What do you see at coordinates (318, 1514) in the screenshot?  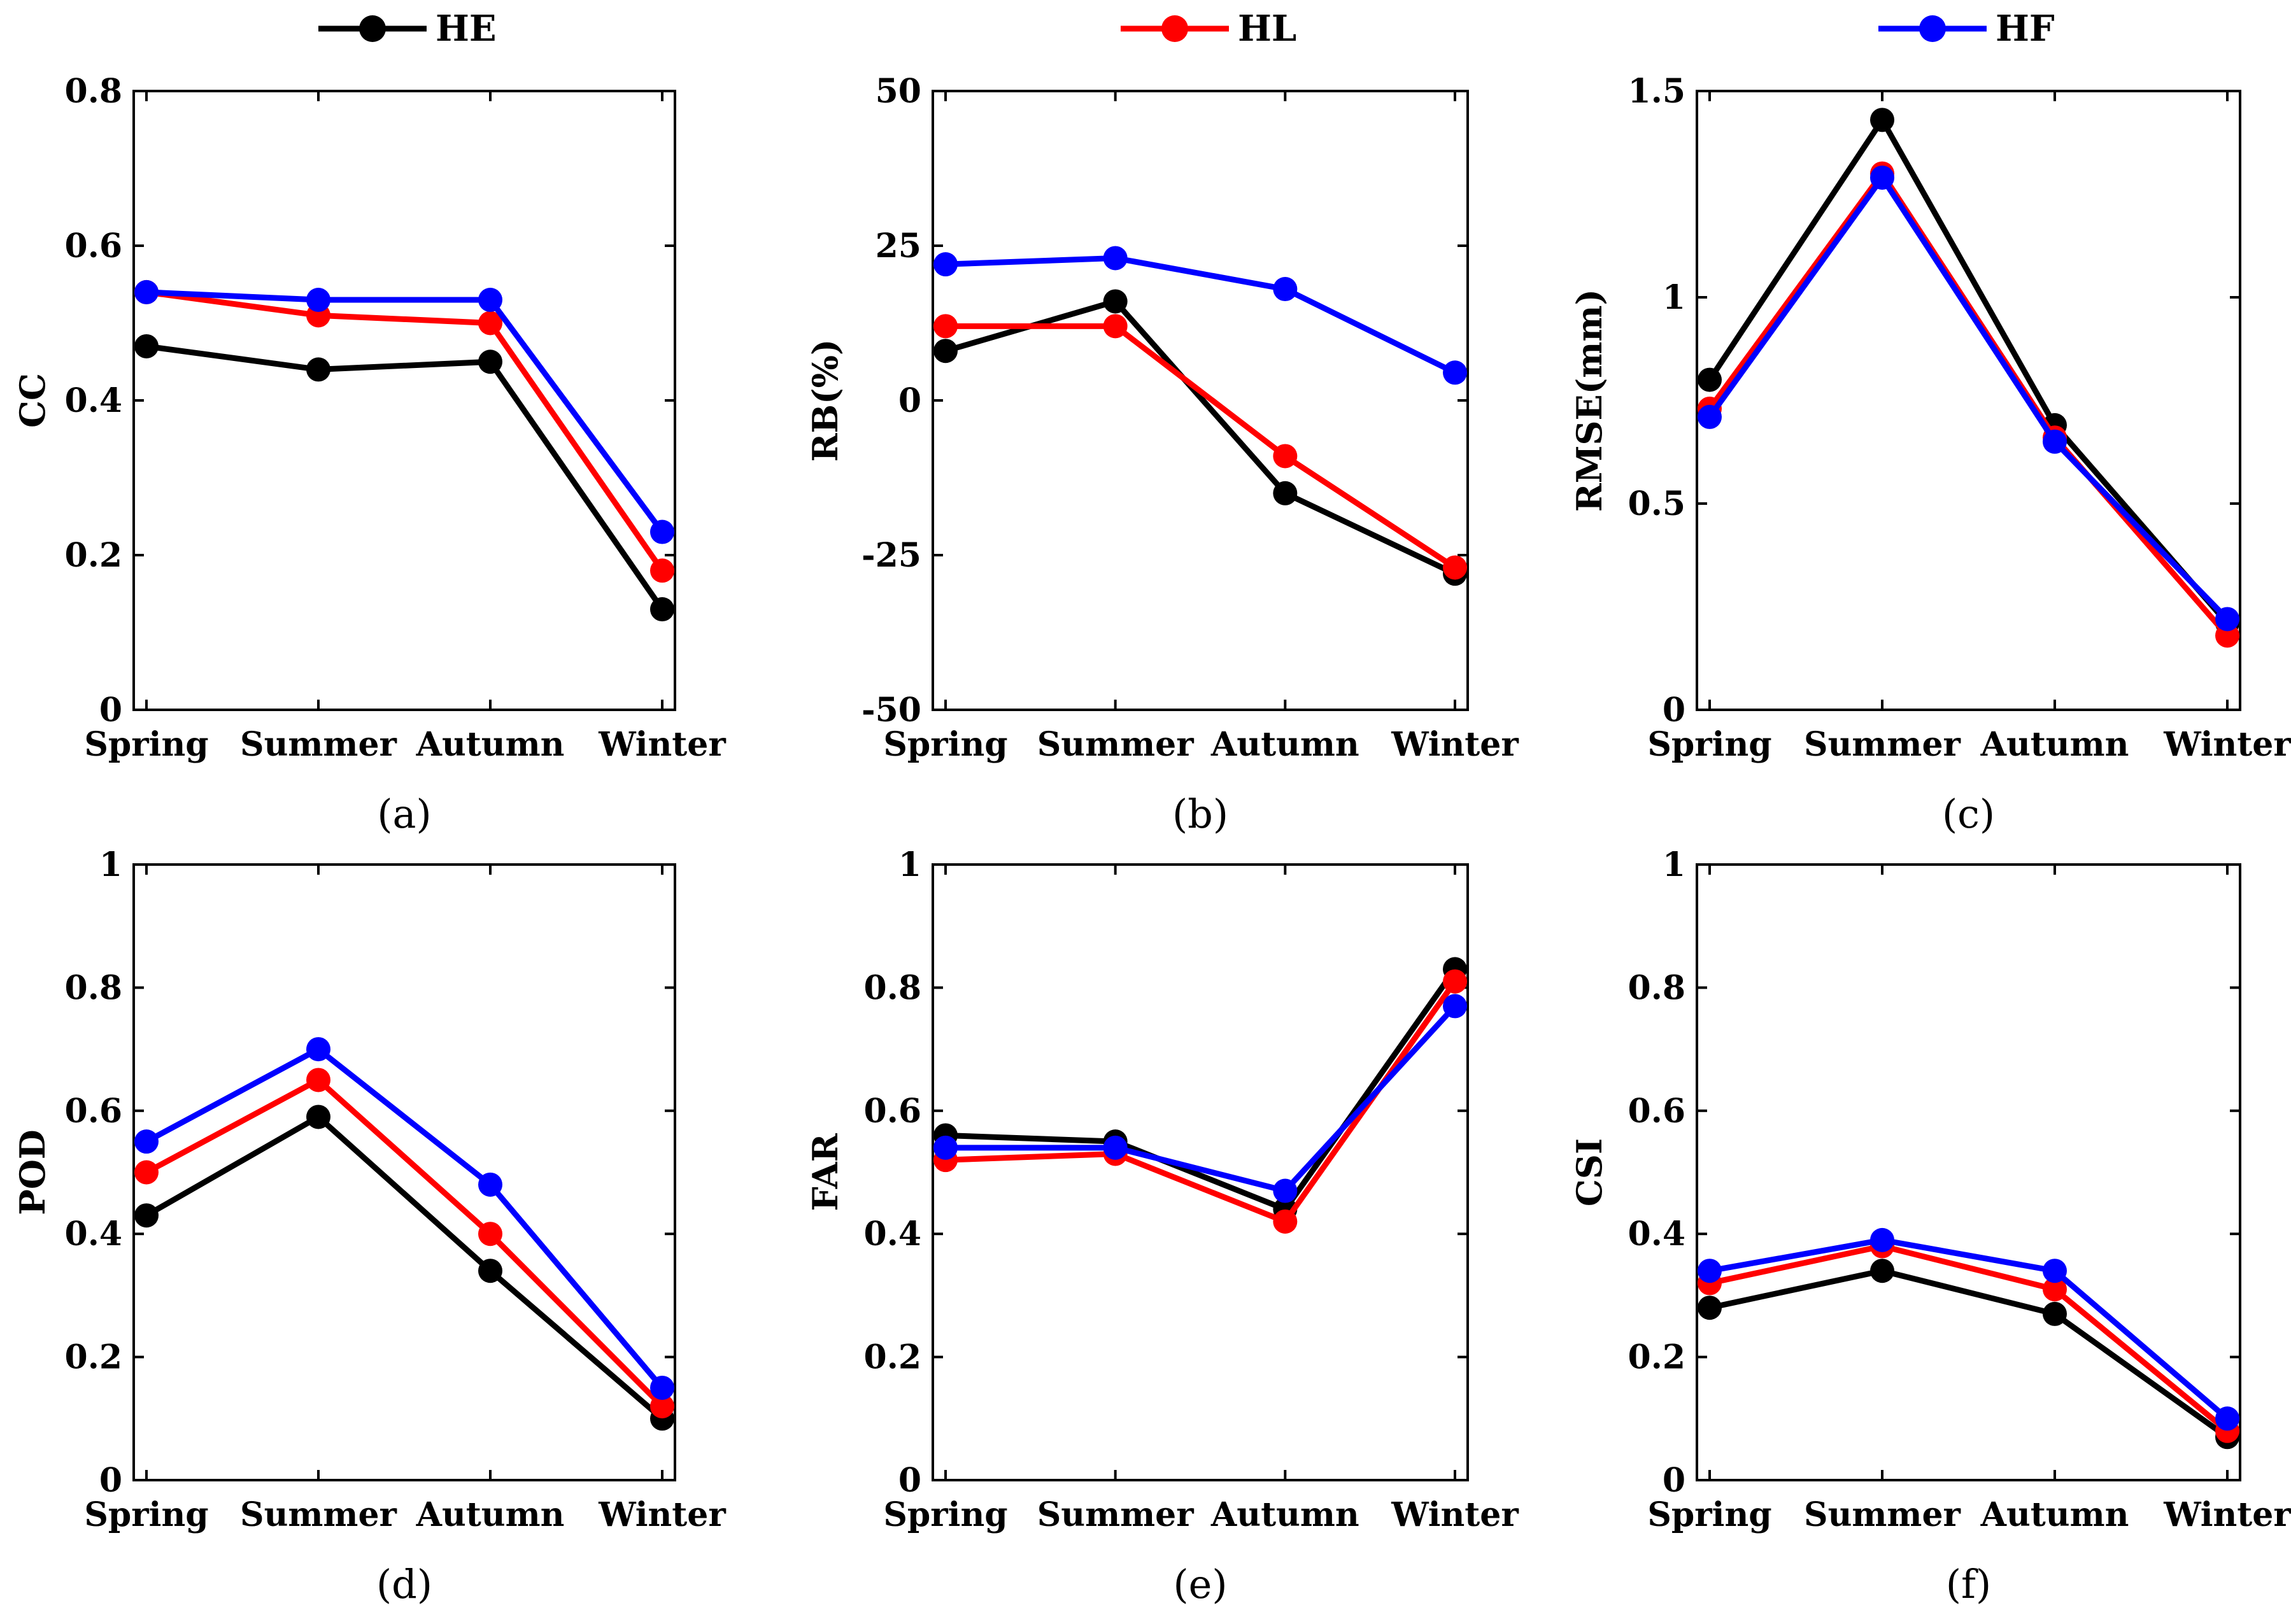 I see `panel-d-xtick-label-summer: Summer` at bounding box center [318, 1514].